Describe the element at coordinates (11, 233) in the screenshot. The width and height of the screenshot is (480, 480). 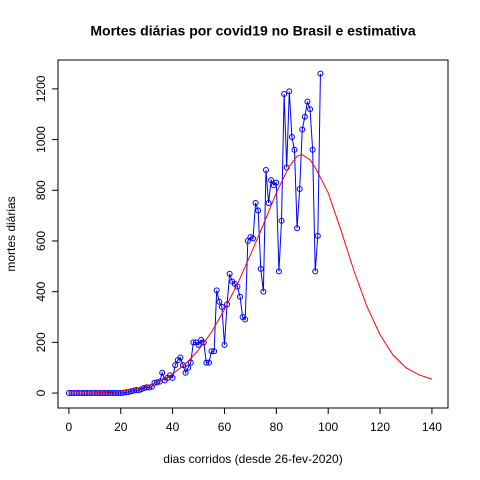
I see `y-axis-label: mortes diárias` at that location.